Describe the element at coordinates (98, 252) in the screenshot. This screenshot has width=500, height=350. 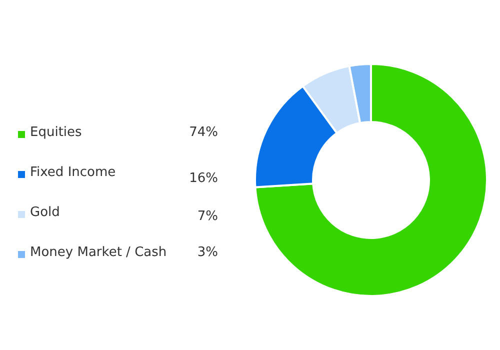
I see `legend-label: Money Market / Cash` at that location.